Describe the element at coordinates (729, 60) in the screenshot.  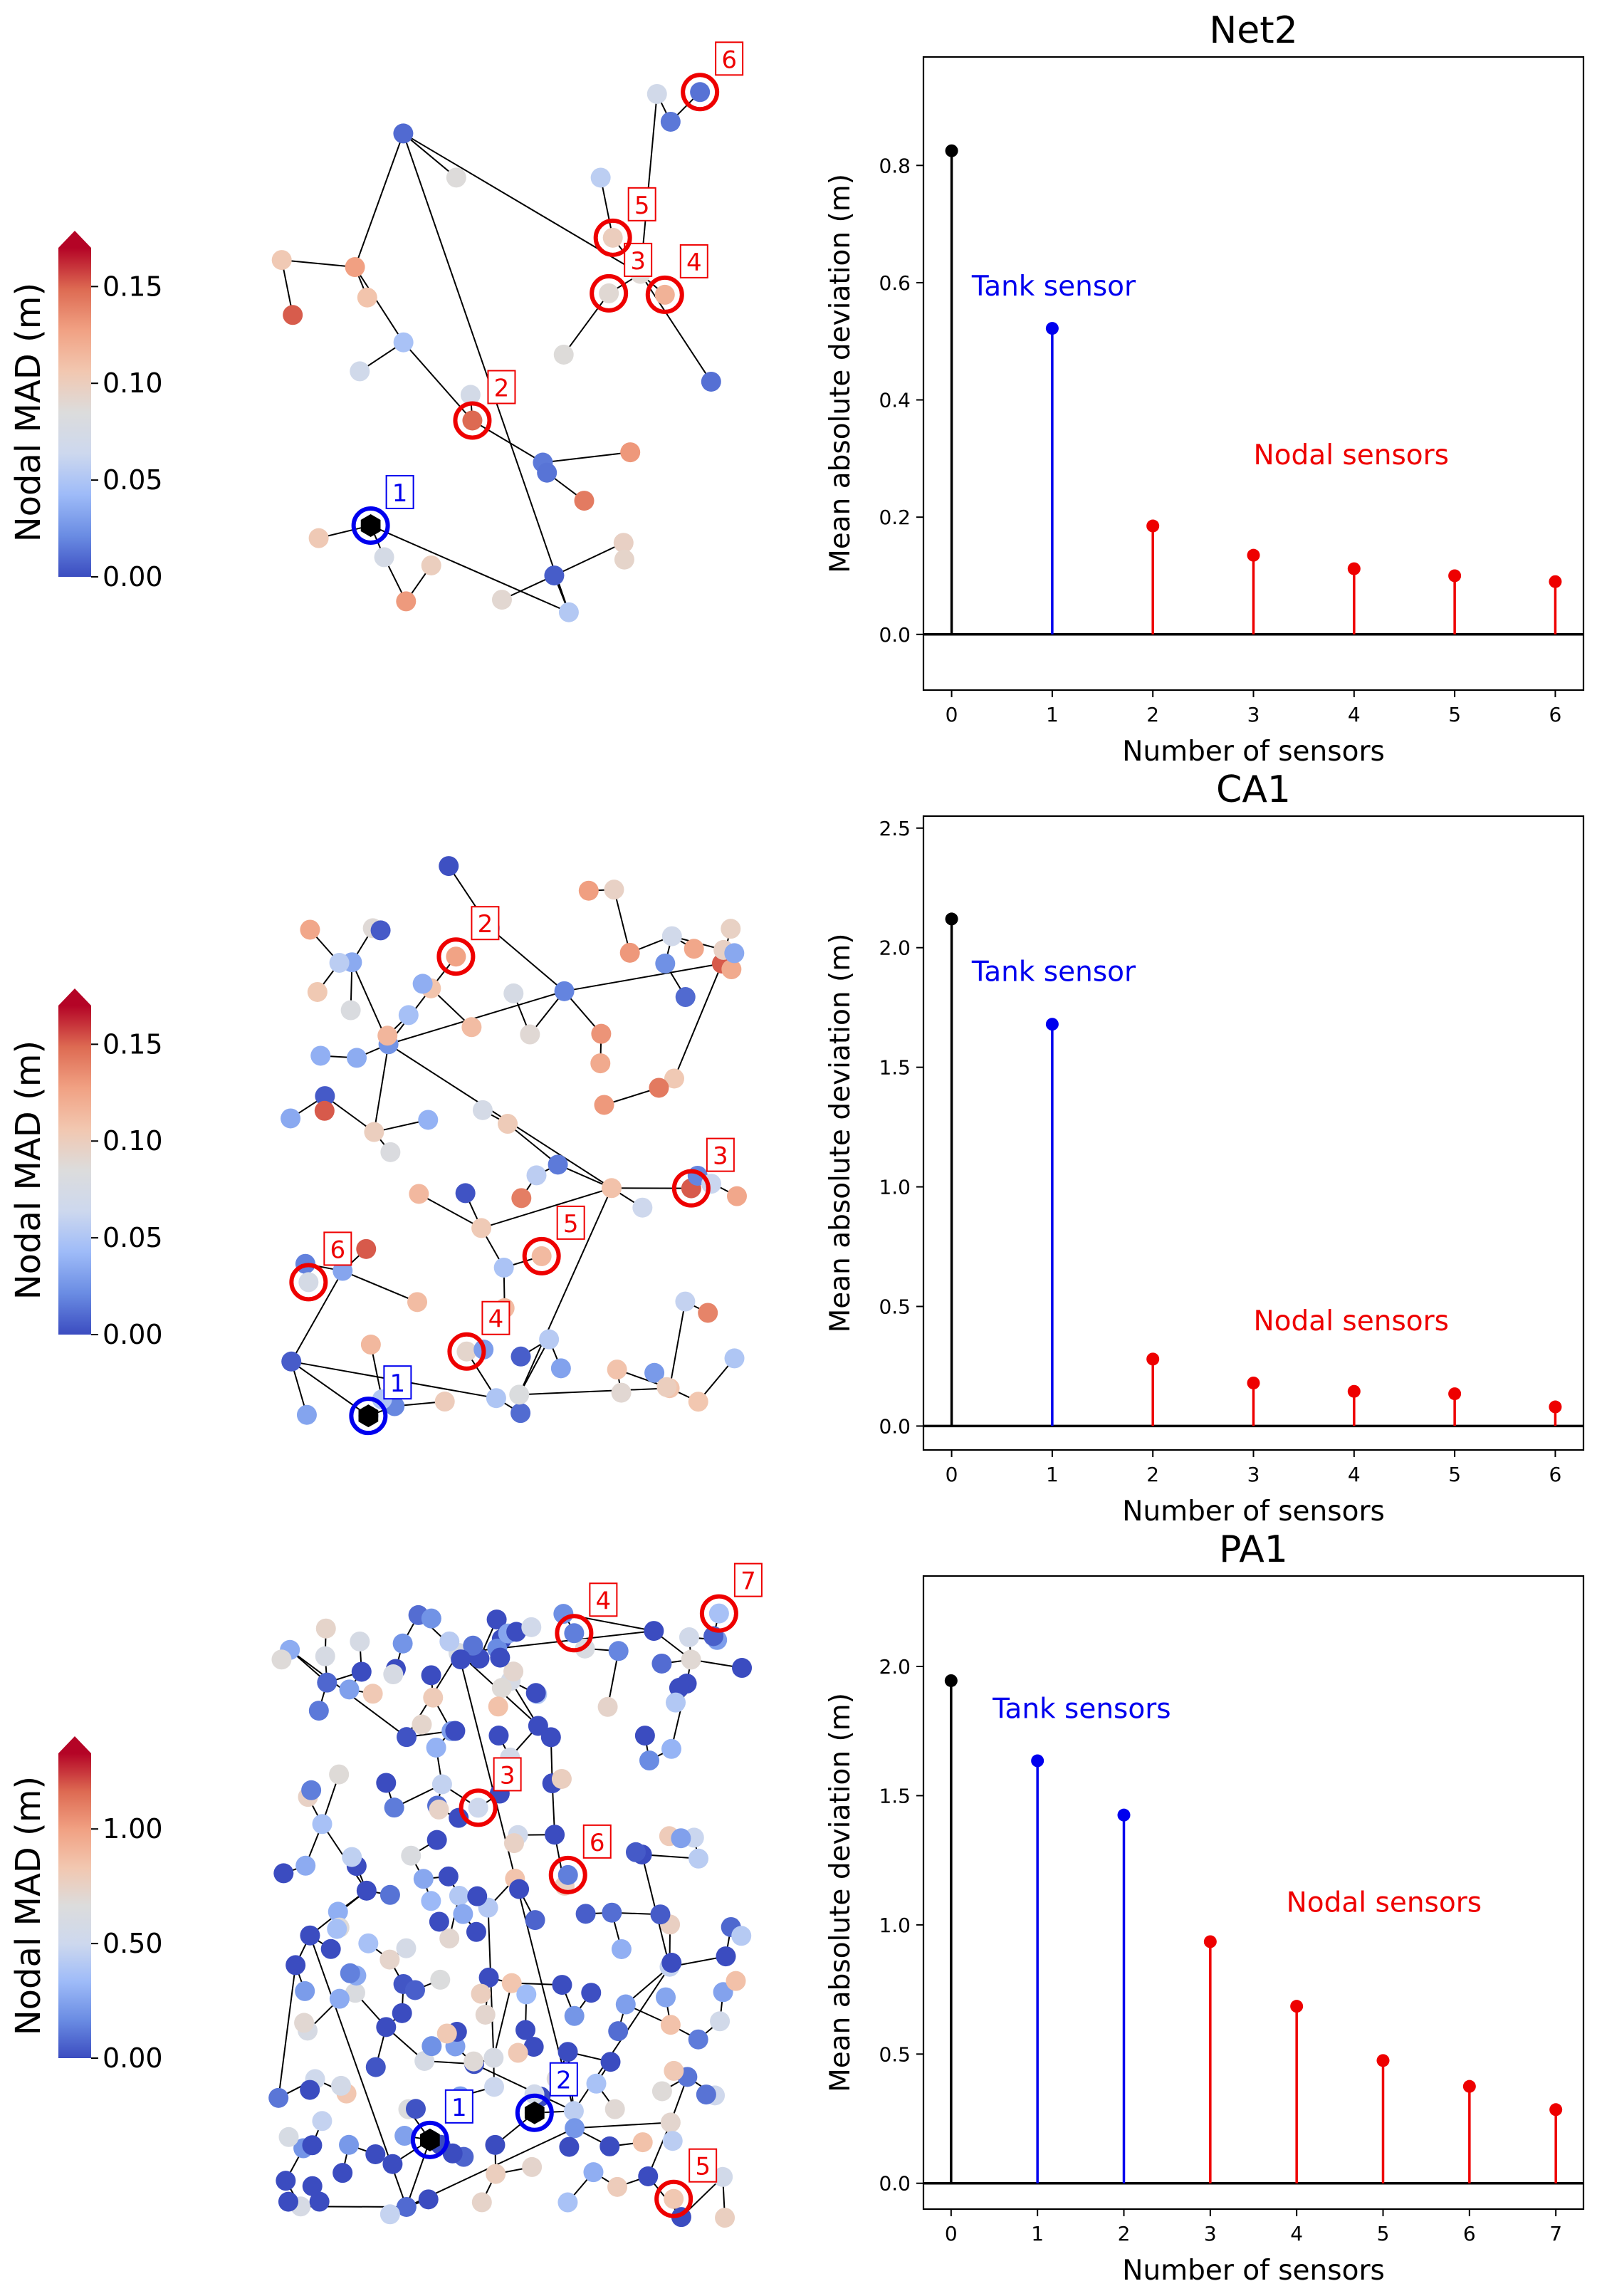
I see `sensor-label: 6` at that location.